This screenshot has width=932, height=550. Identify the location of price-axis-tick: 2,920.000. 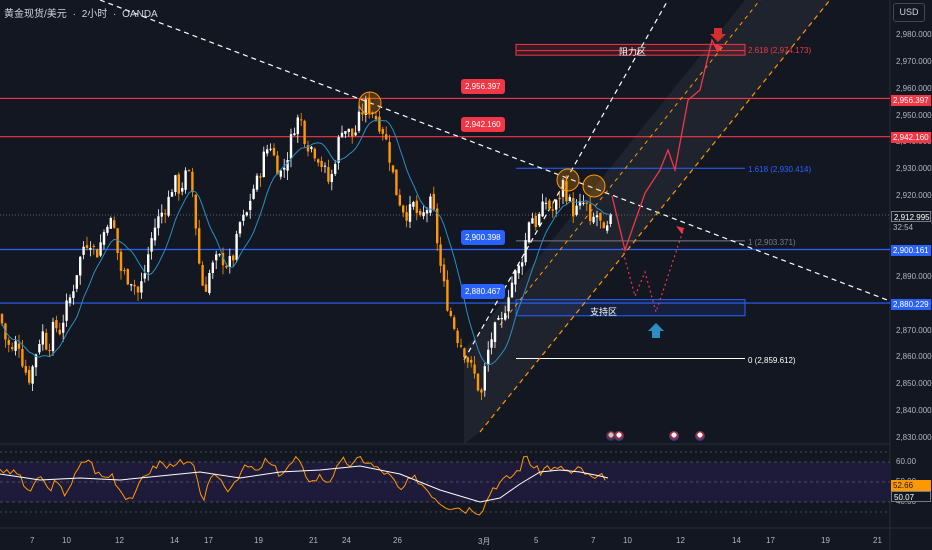
(914, 196).